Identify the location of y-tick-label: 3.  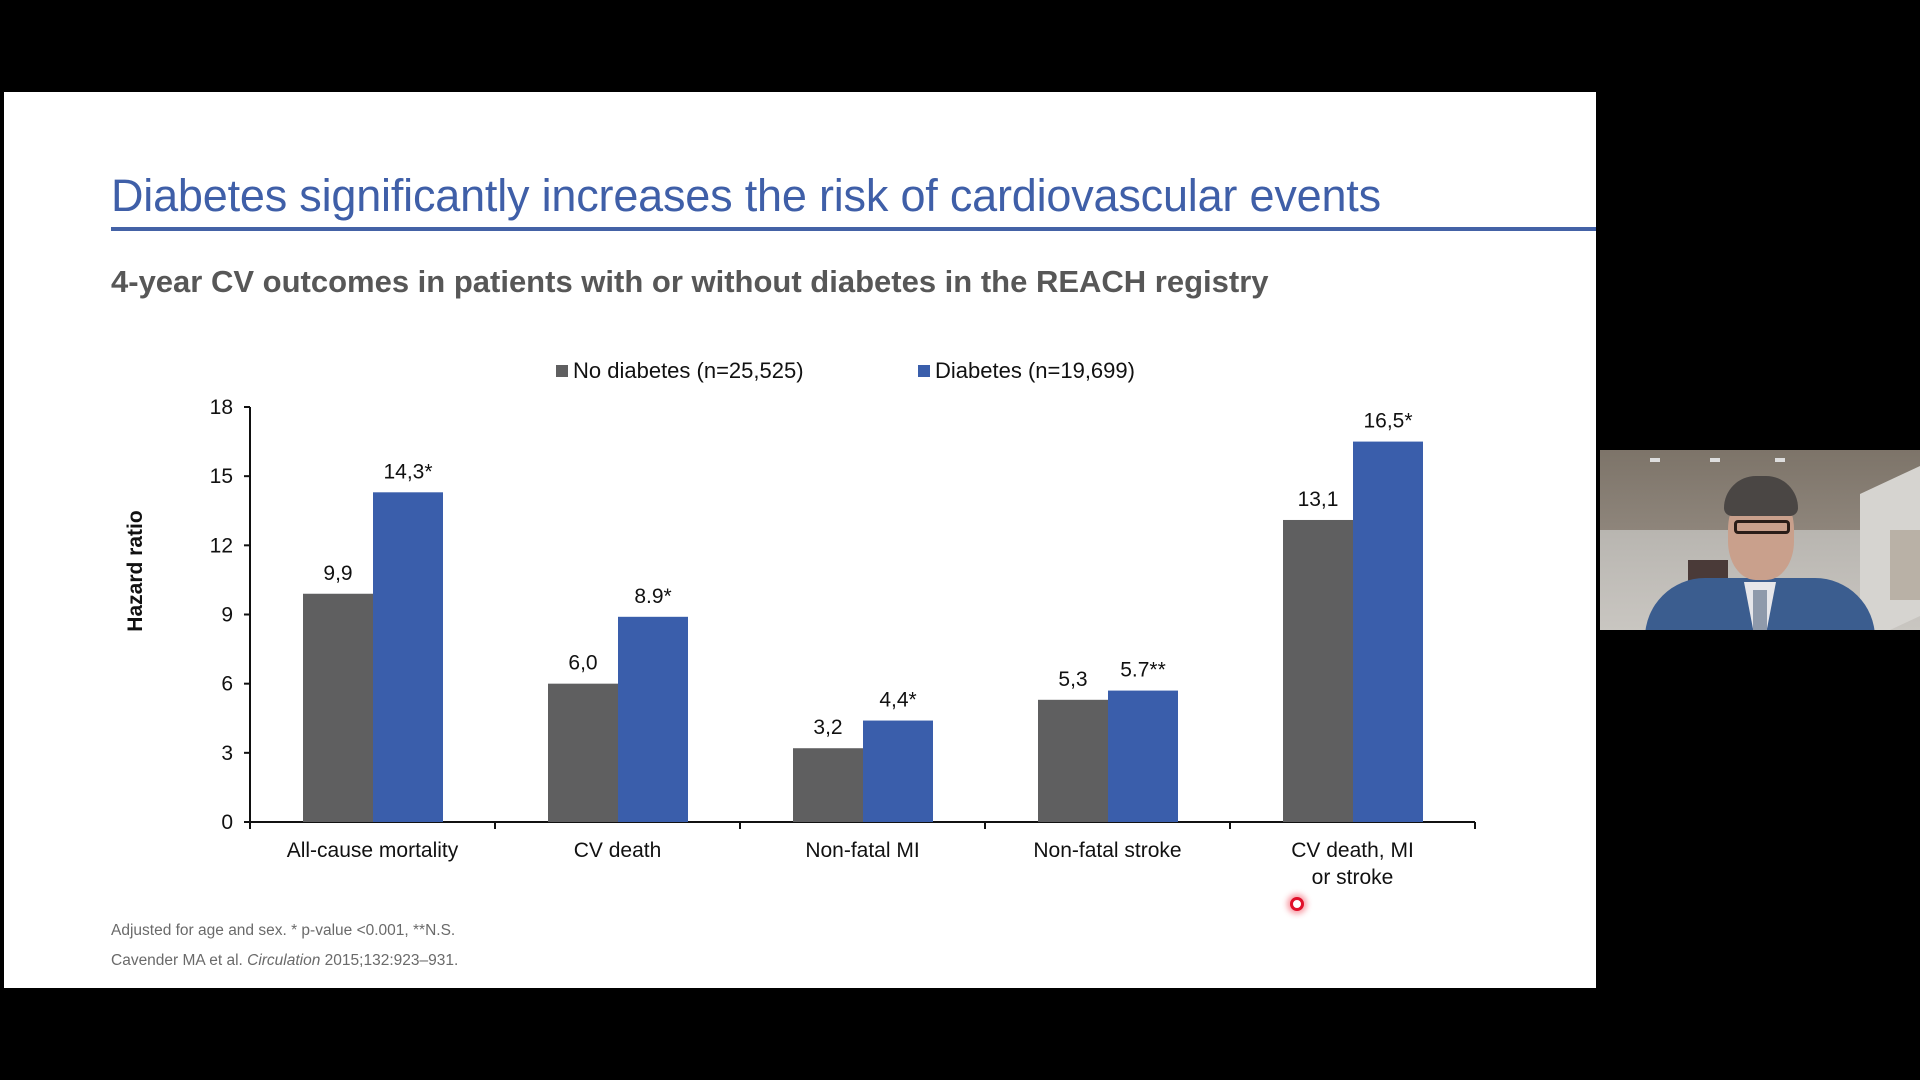
(227, 753).